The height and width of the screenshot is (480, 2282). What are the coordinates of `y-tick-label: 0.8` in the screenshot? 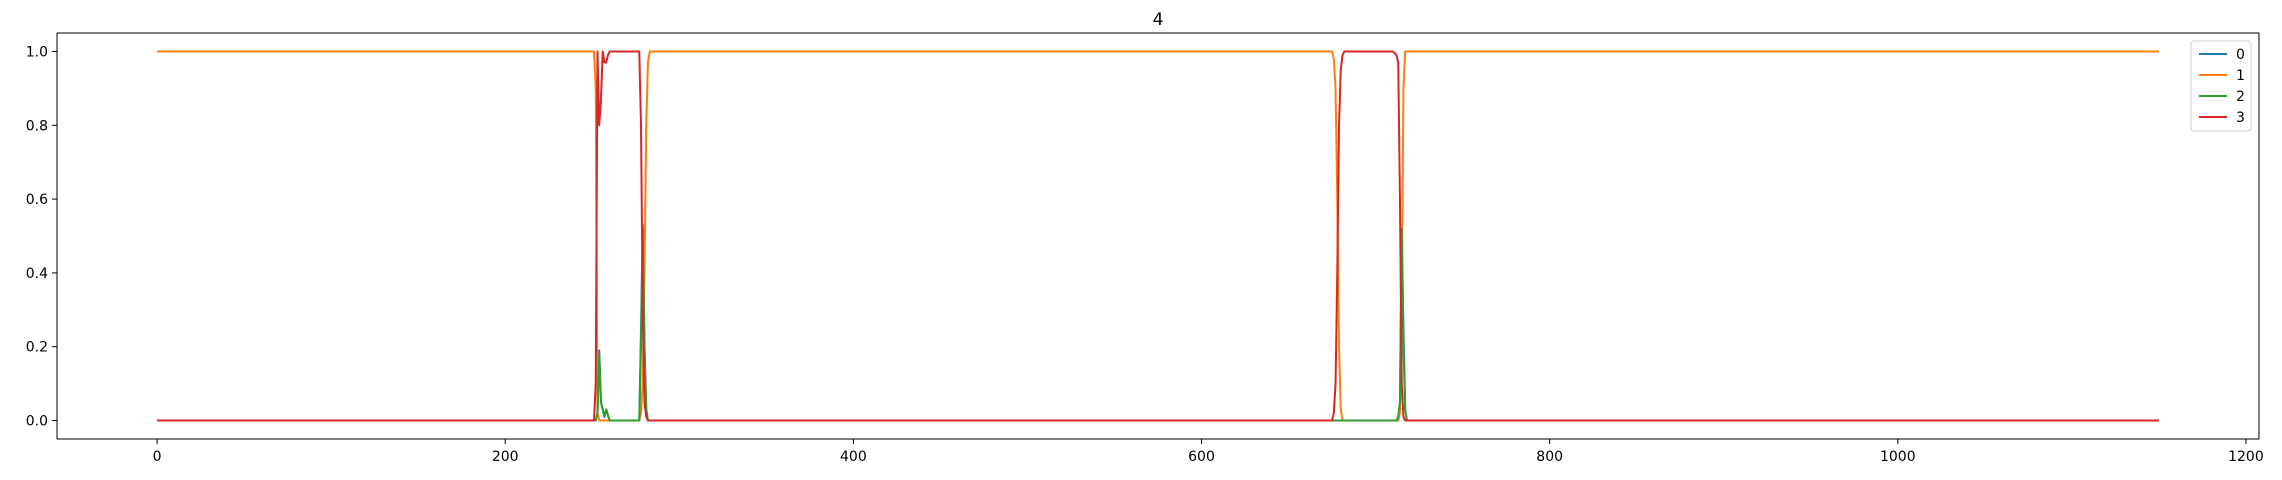 It's located at (37, 126).